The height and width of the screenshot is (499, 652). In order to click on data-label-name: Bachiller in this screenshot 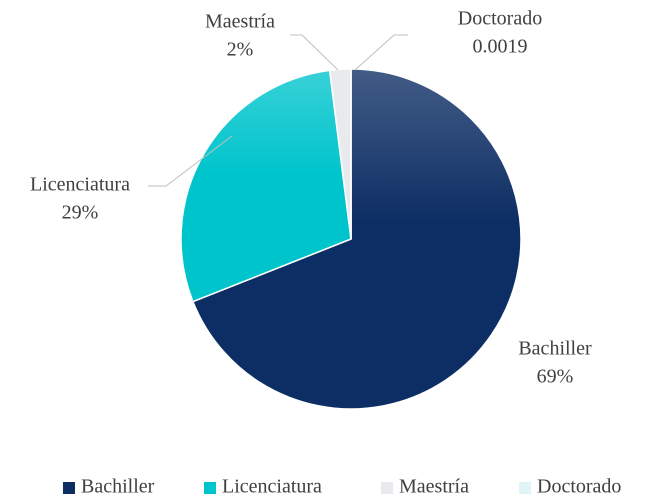, I will do `click(555, 349)`.